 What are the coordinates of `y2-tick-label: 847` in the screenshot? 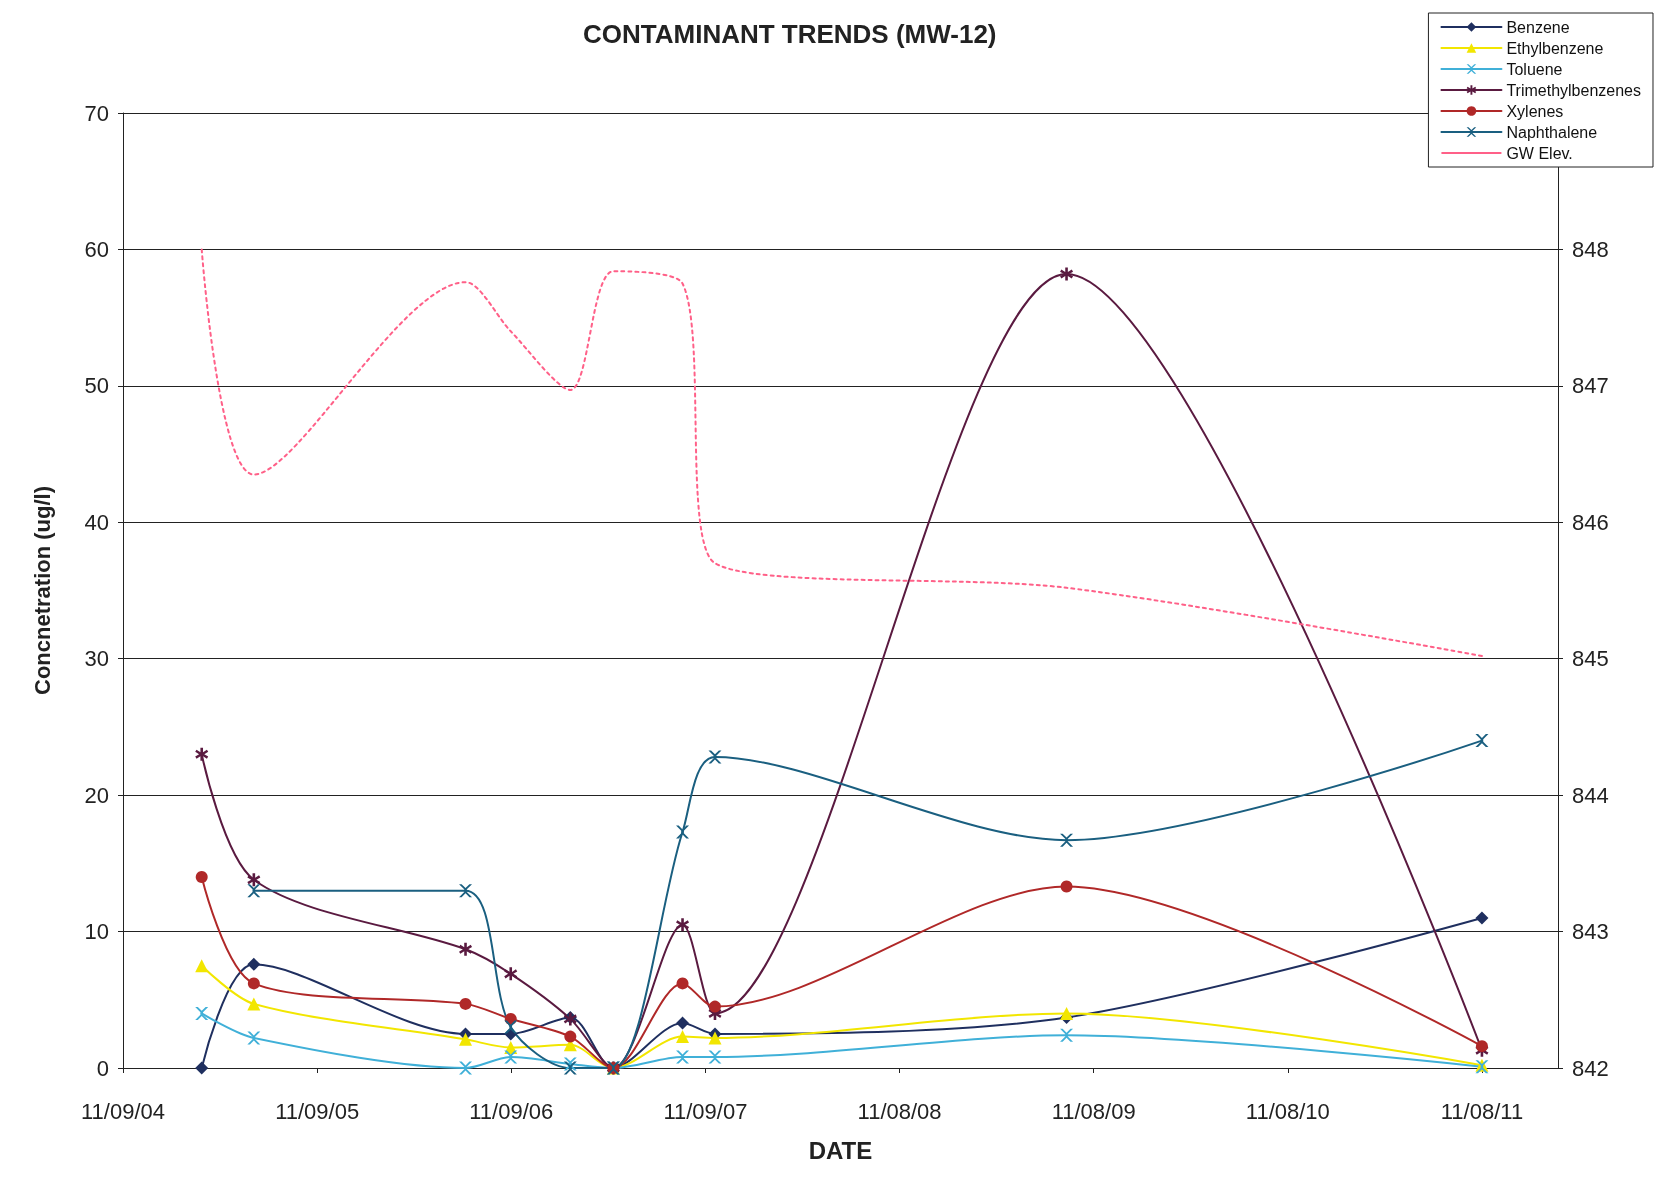 It's located at (1590, 386).